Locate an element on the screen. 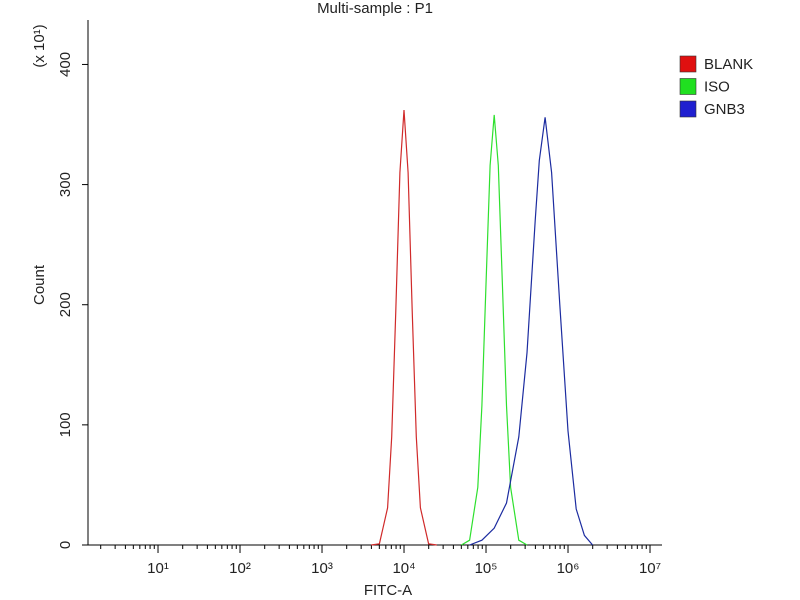 The image size is (800, 600). legend-label: ISO is located at coordinates (717, 86).